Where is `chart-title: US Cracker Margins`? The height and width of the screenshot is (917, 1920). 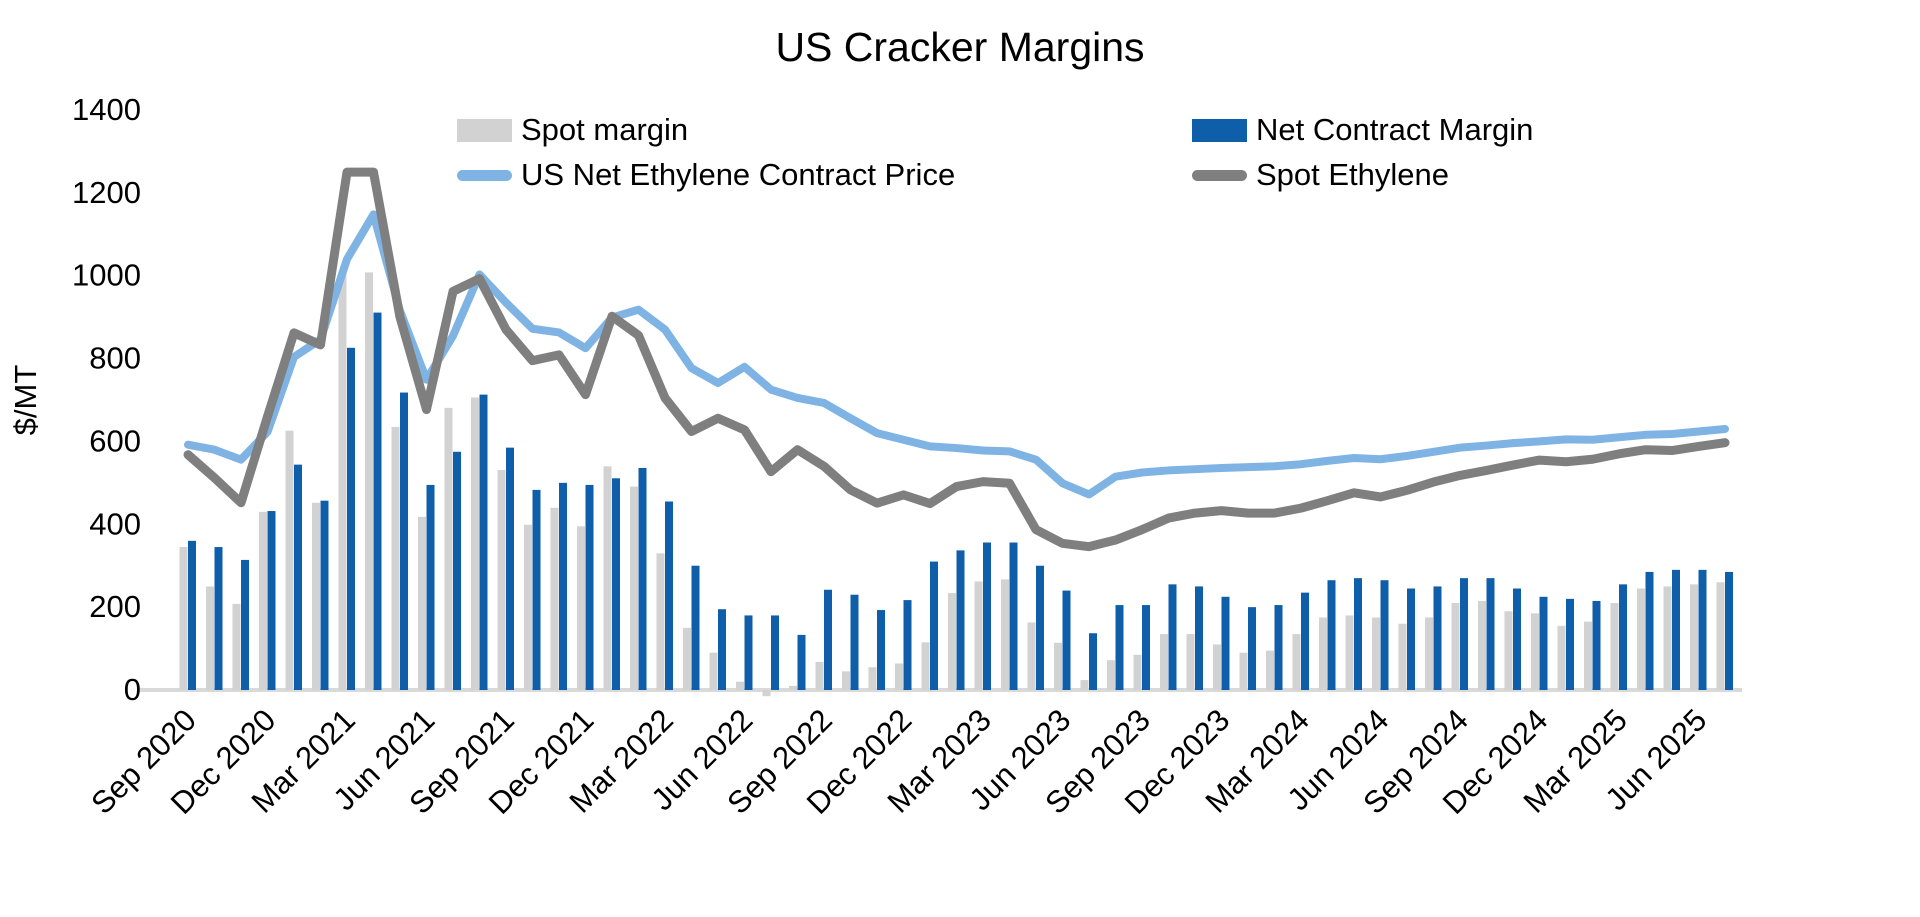 chart-title: US Cracker Margins is located at coordinates (960, 47).